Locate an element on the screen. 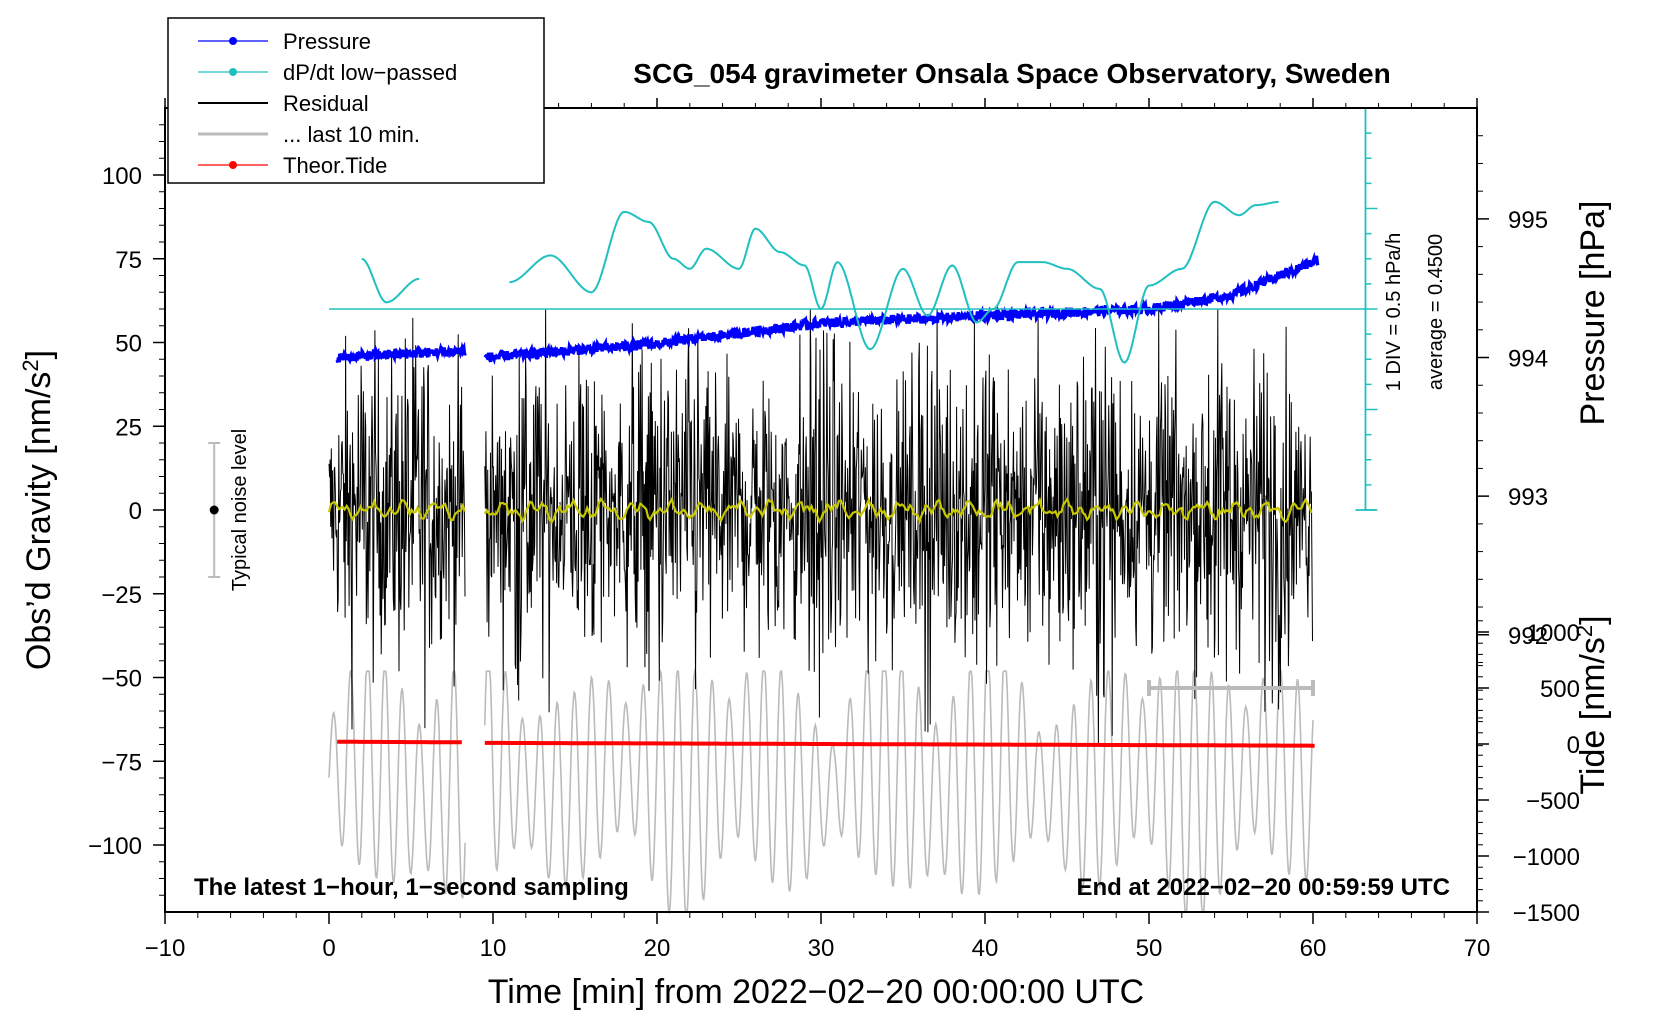  end-time-note: End at 2022−02−20 00:59:59 UTC is located at coordinates (1263, 887).